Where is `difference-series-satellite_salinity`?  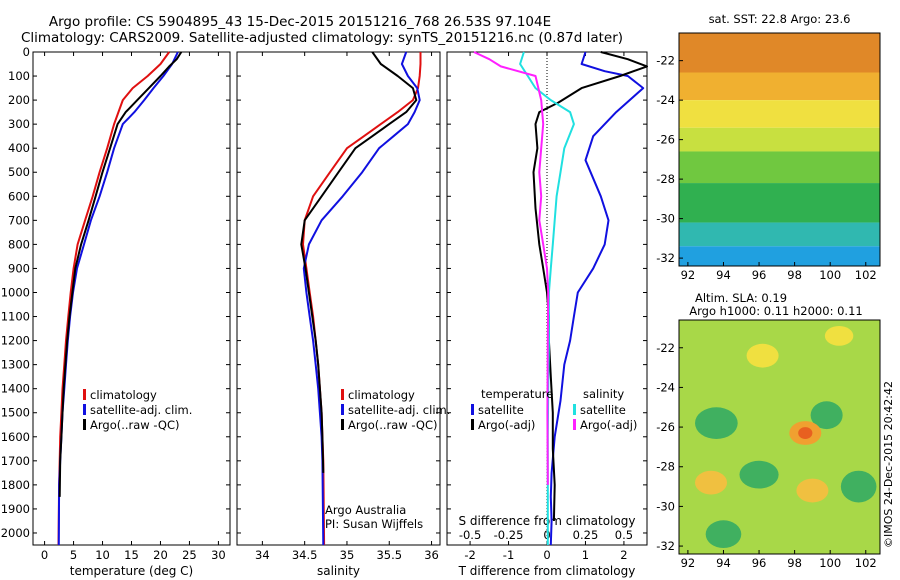
difference-series-satellite_salinity is located at coordinates (547, 298).